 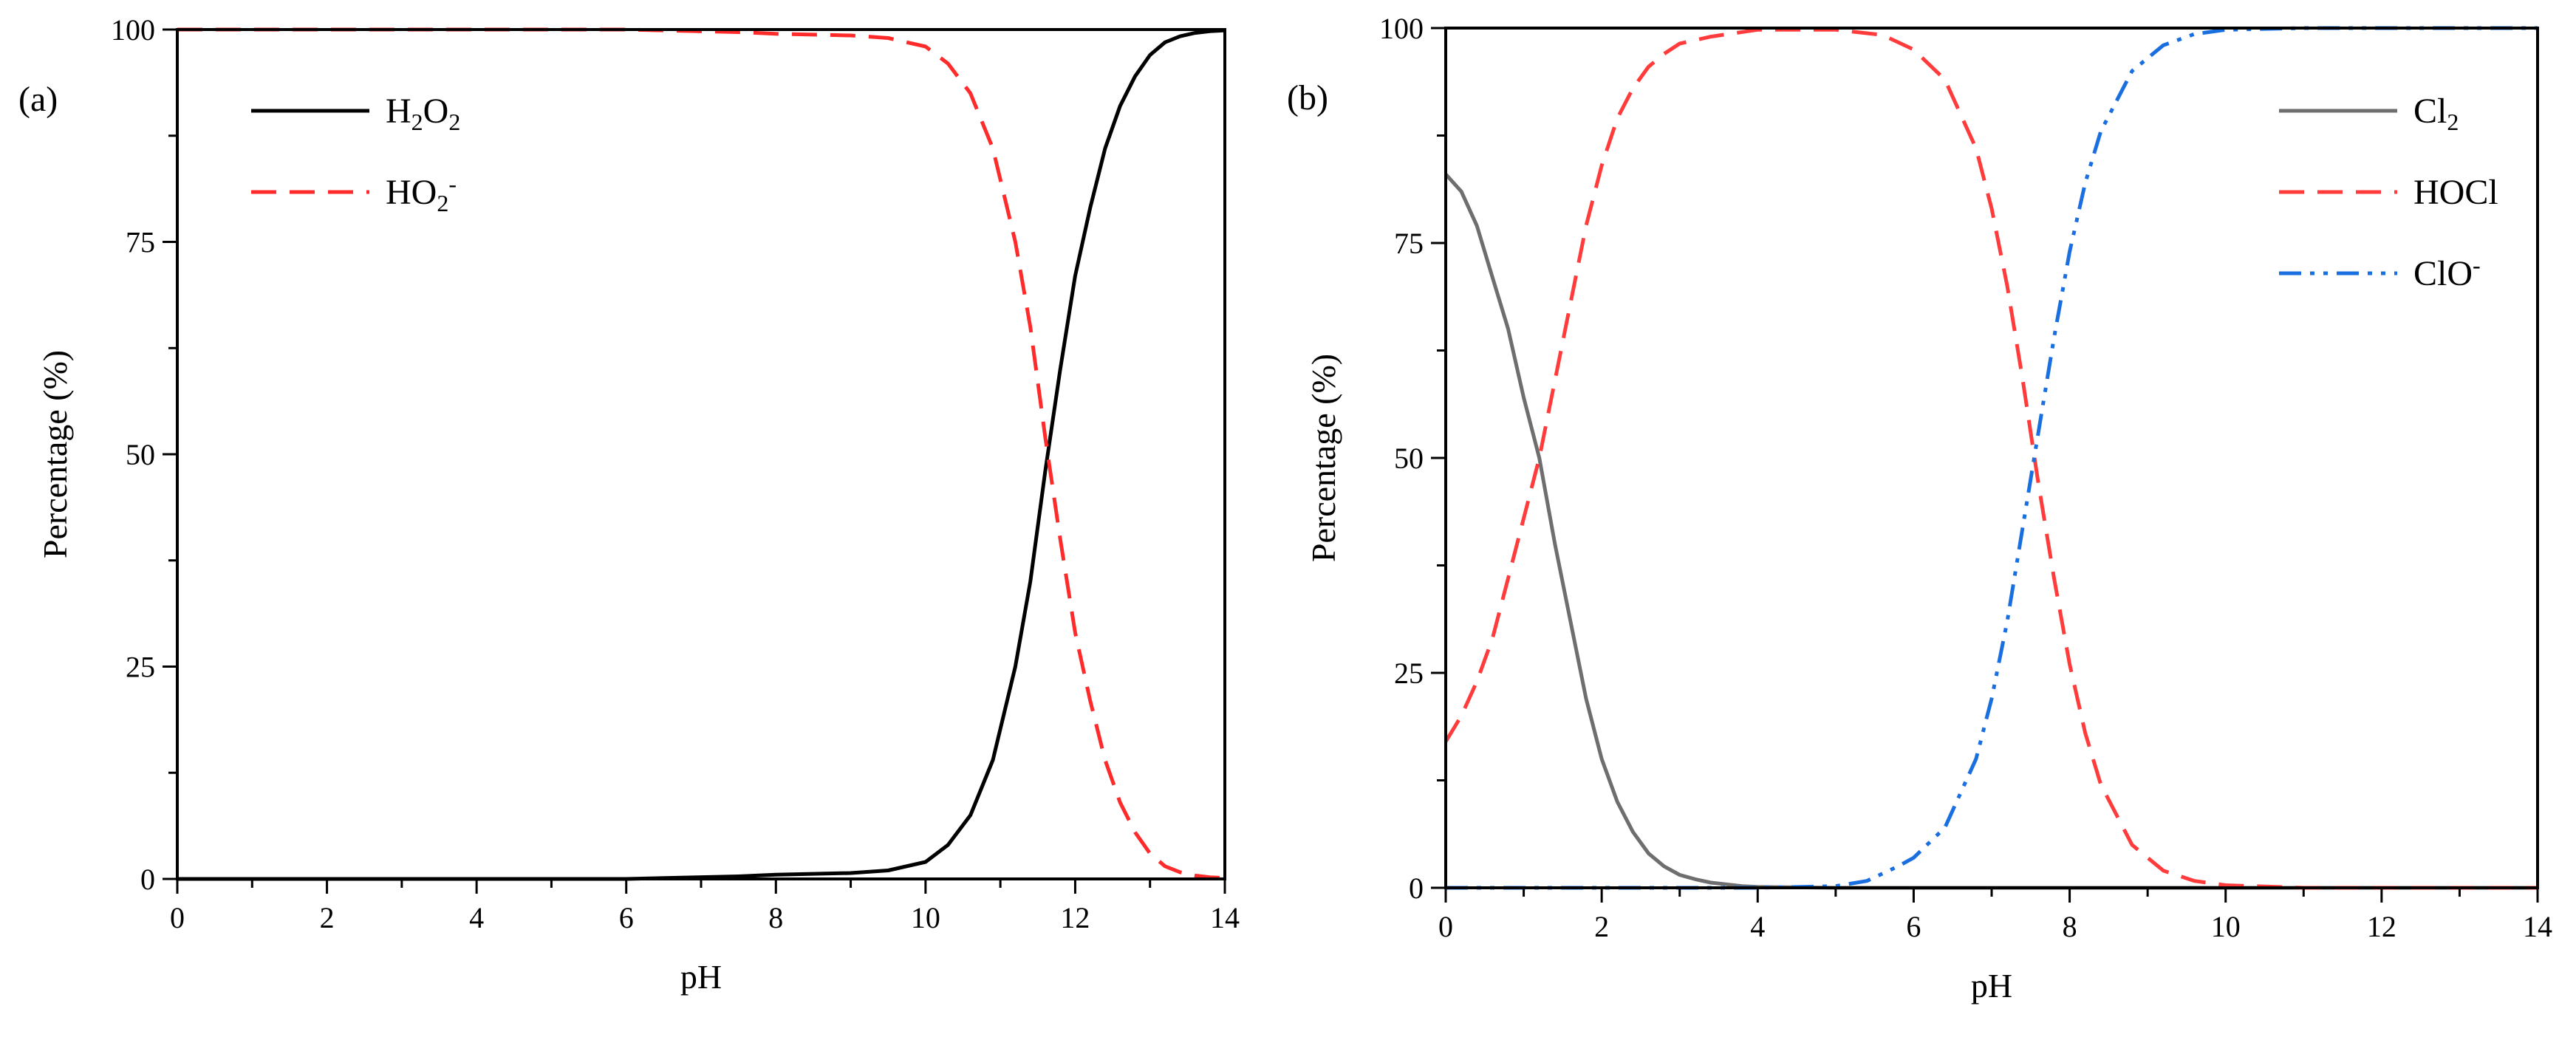 What do you see at coordinates (177, 917) in the screenshot?
I see `x-tick-label-a: 0` at bounding box center [177, 917].